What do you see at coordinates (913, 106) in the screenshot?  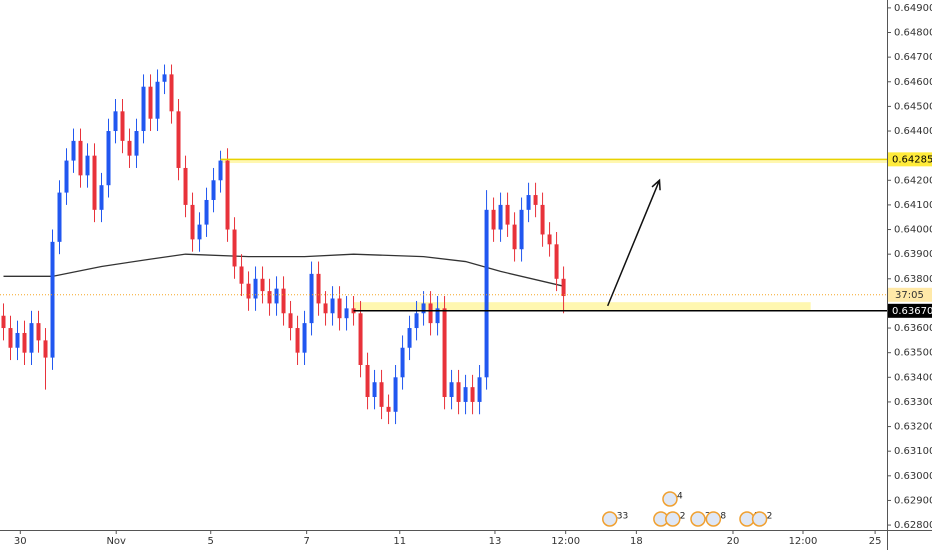 I see `y-tick-label: 0.64500` at bounding box center [913, 106].